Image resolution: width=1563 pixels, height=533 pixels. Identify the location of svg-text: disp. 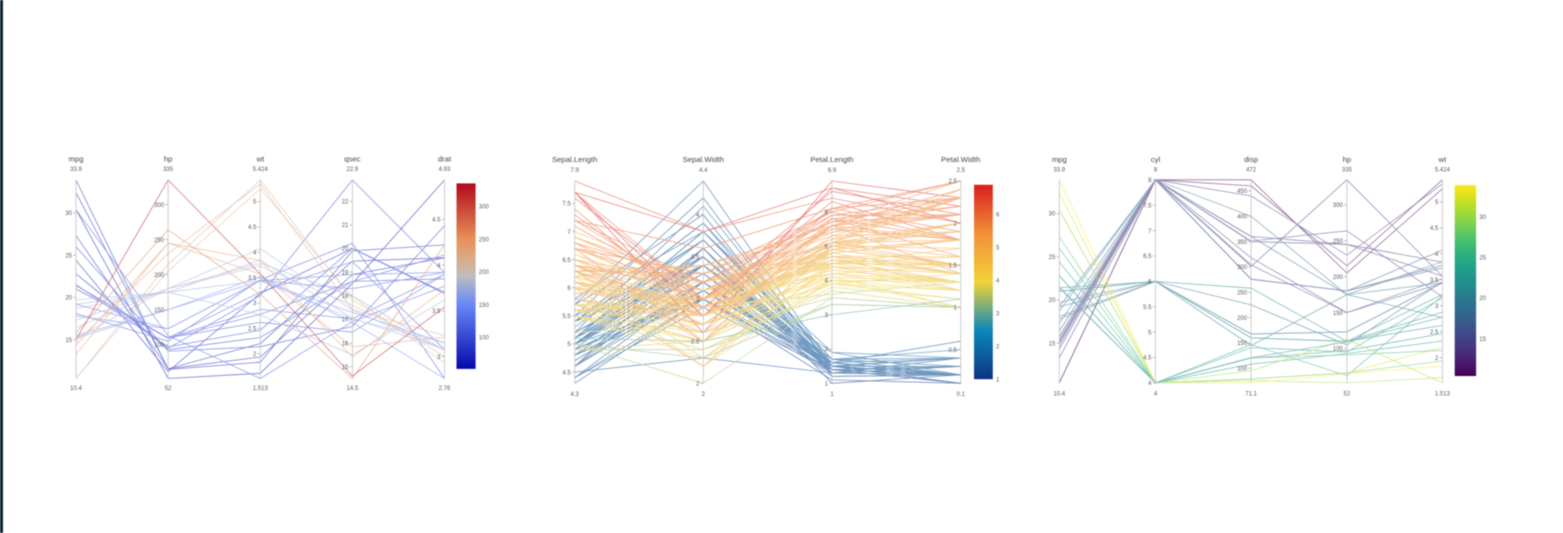
(1251, 159).